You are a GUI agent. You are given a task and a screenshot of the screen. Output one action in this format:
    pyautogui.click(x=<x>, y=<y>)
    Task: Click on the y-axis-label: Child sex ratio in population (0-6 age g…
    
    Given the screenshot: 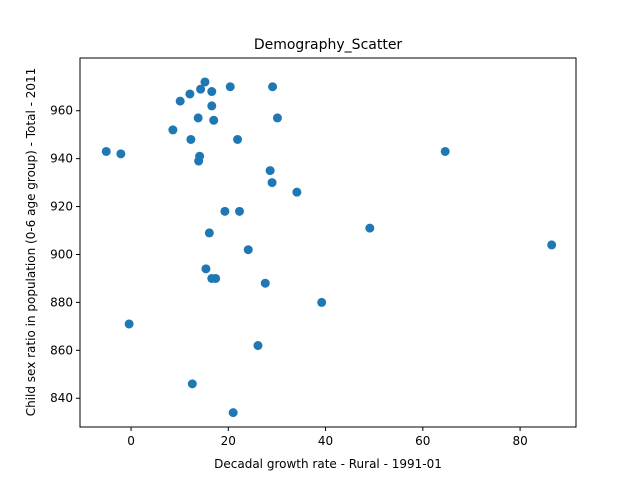 What is the action you would take?
    pyautogui.click(x=31, y=242)
    